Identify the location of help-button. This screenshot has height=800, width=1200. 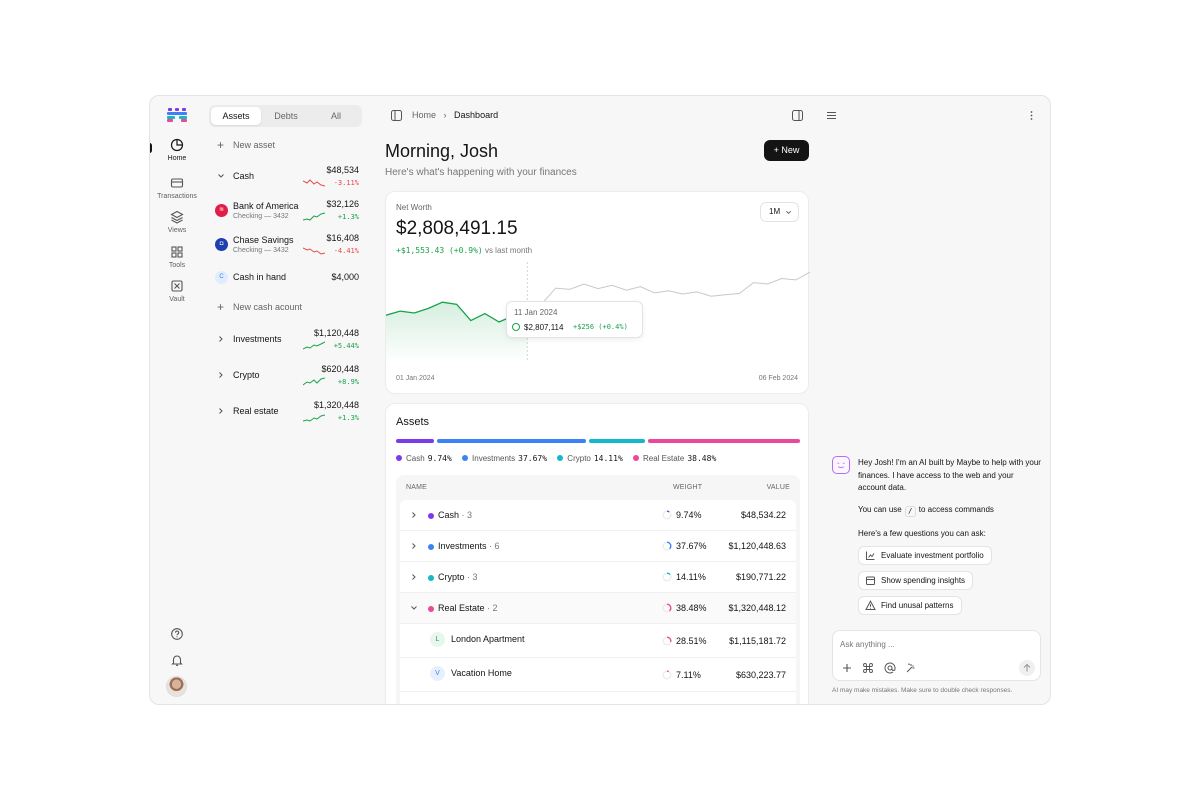
(177, 634).